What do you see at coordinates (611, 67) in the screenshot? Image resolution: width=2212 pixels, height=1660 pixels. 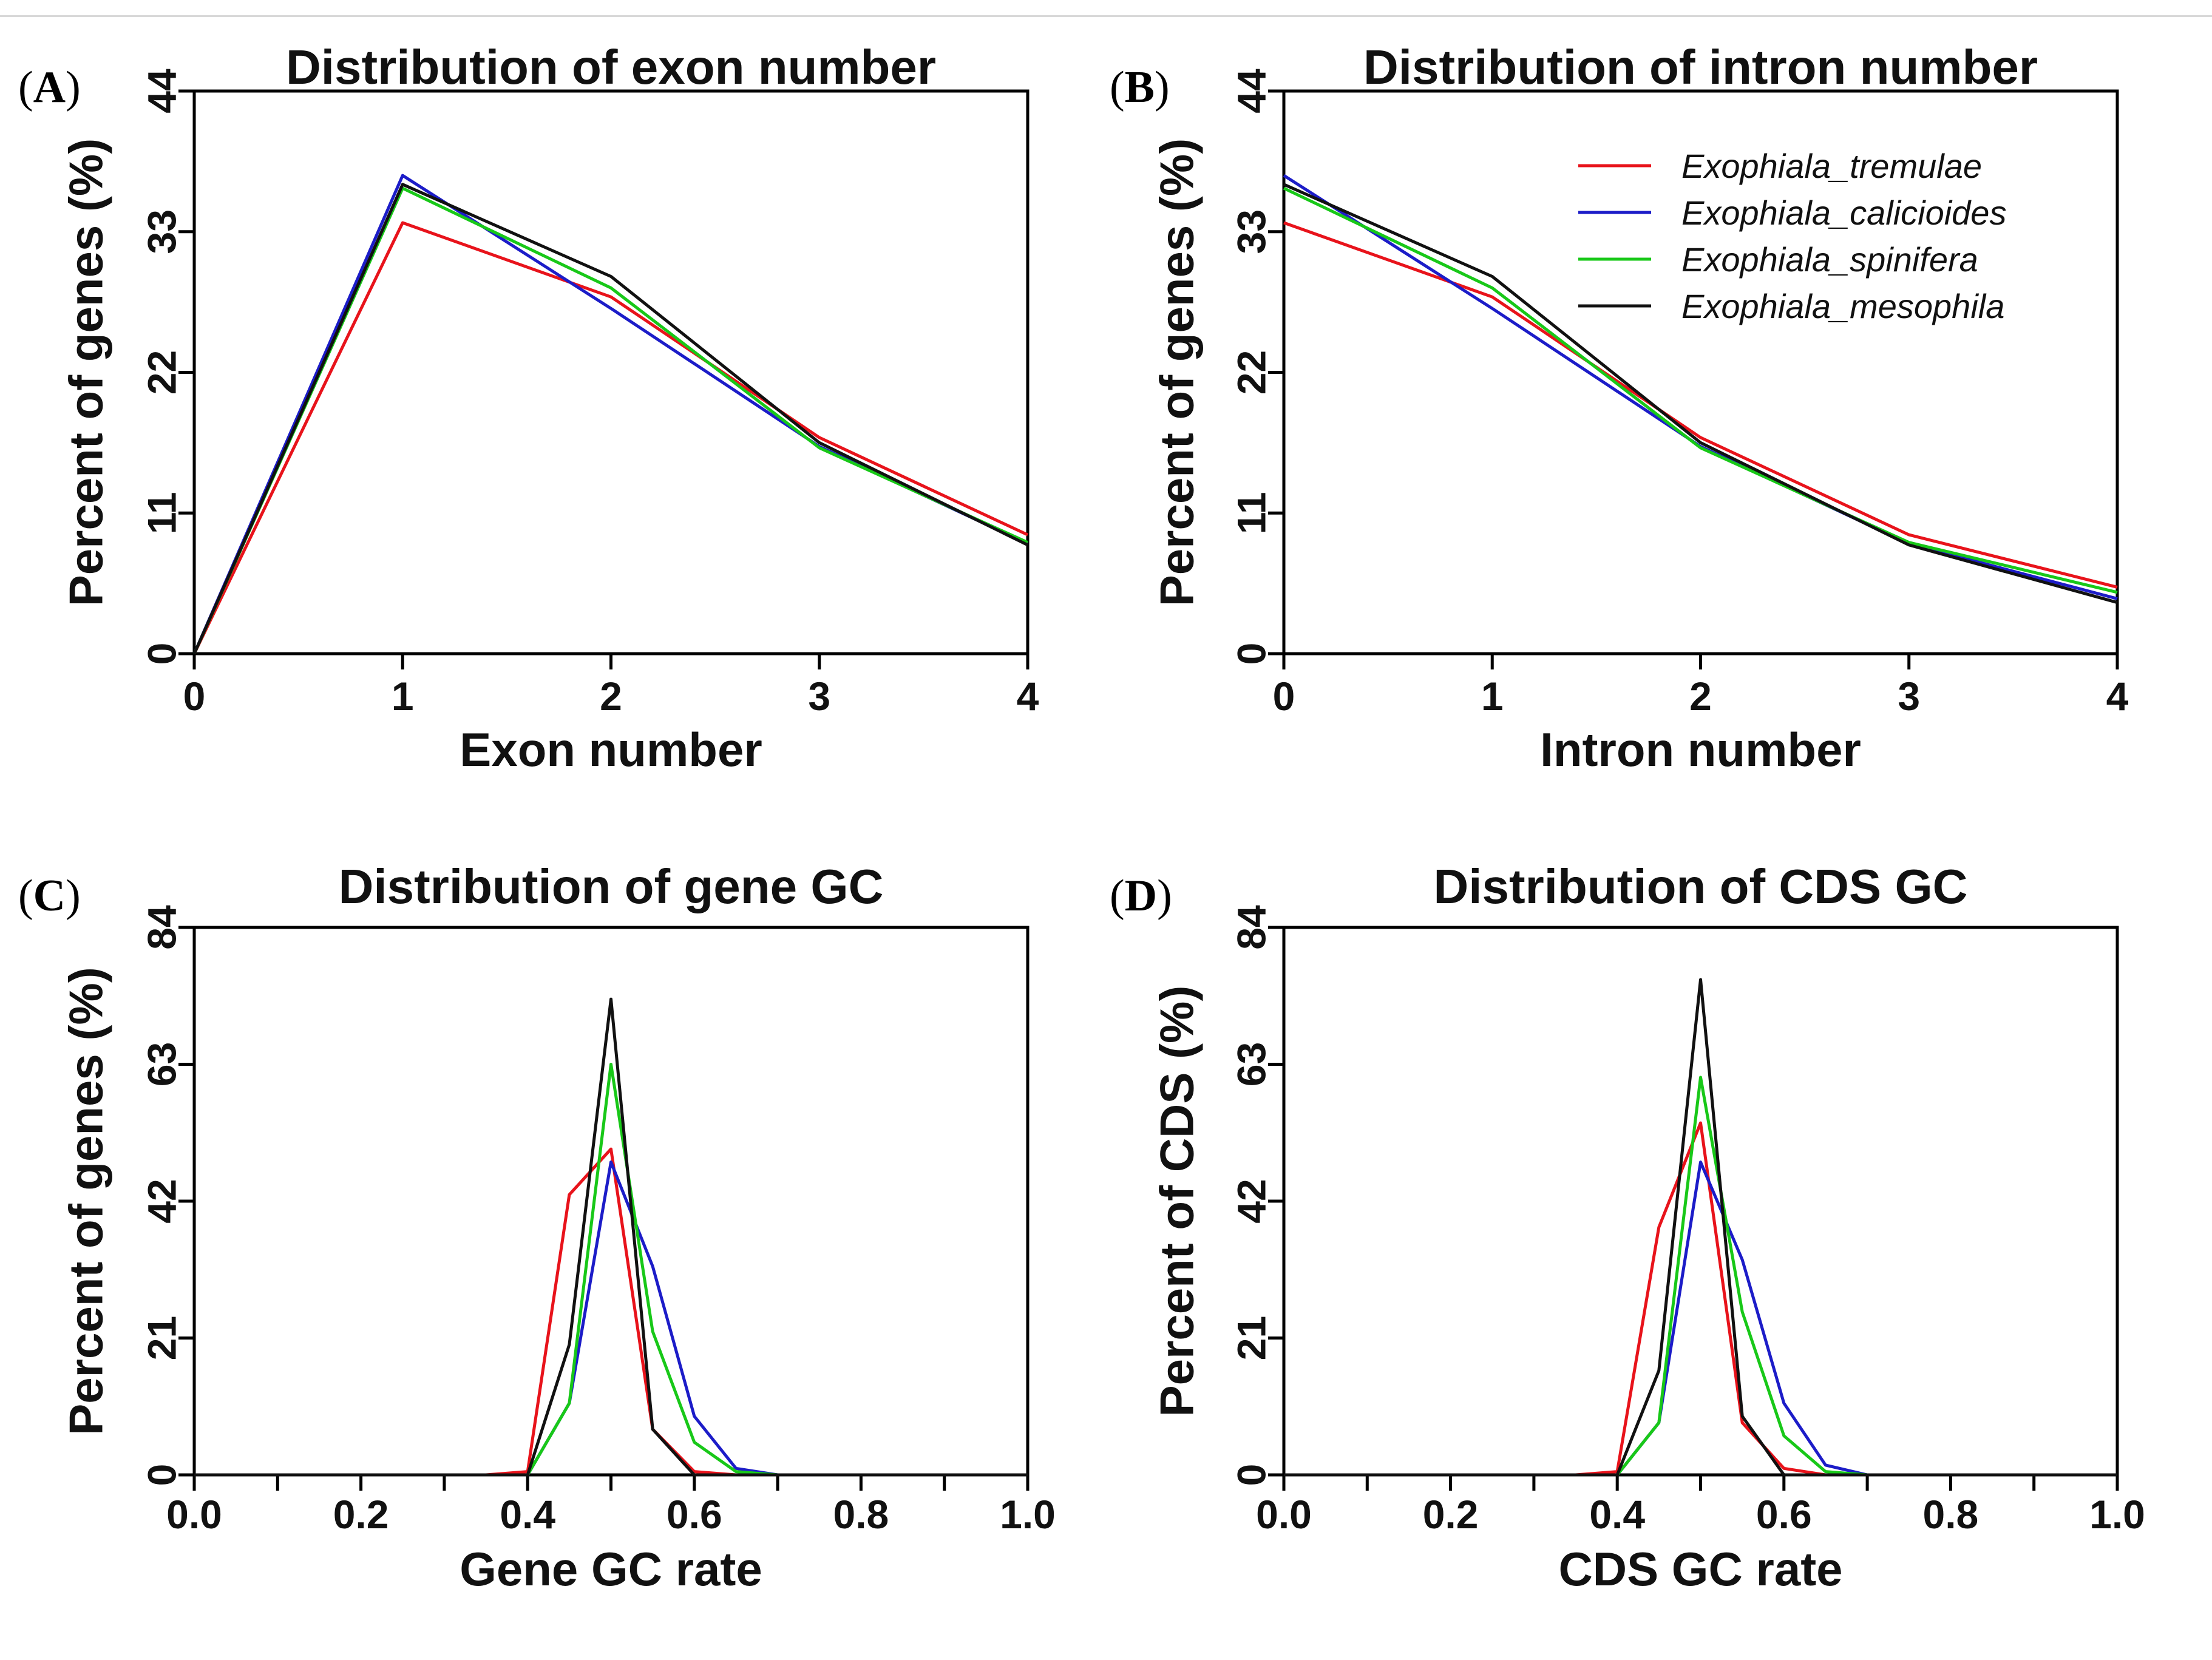 I see `chart-title: Distribution of exon number` at bounding box center [611, 67].